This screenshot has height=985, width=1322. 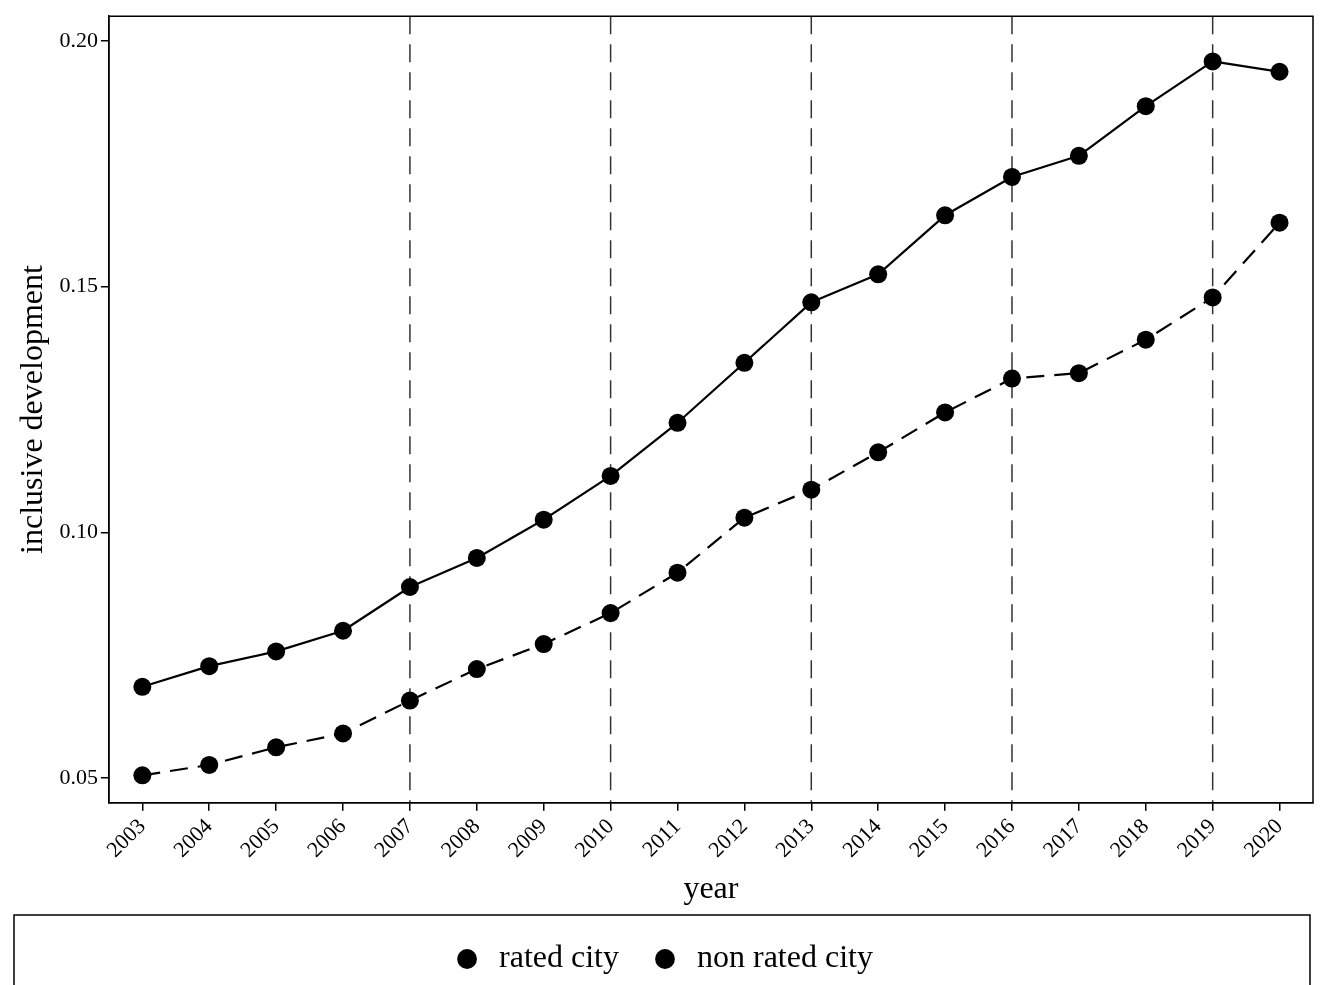 What do you see at coordinates (559, 956) in the screenshot?
I see `legend-label: rated city` at bounding box center [559, 956].